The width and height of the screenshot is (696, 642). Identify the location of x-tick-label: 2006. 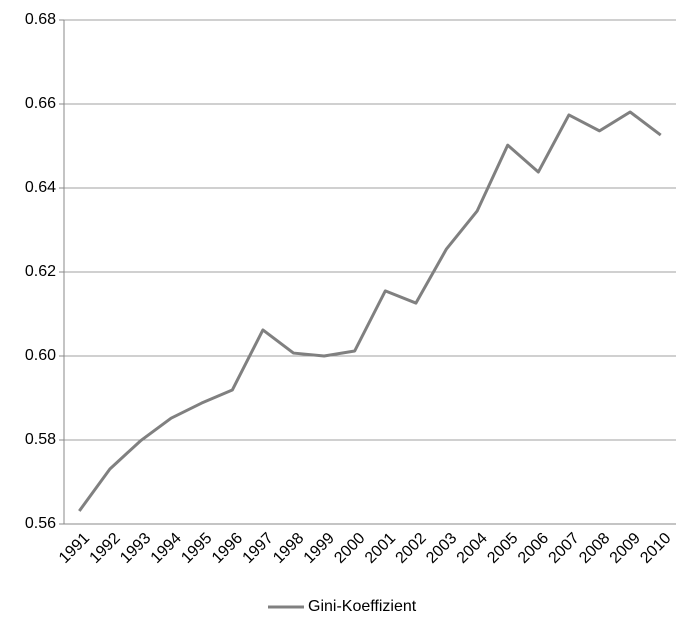
(533, 548).